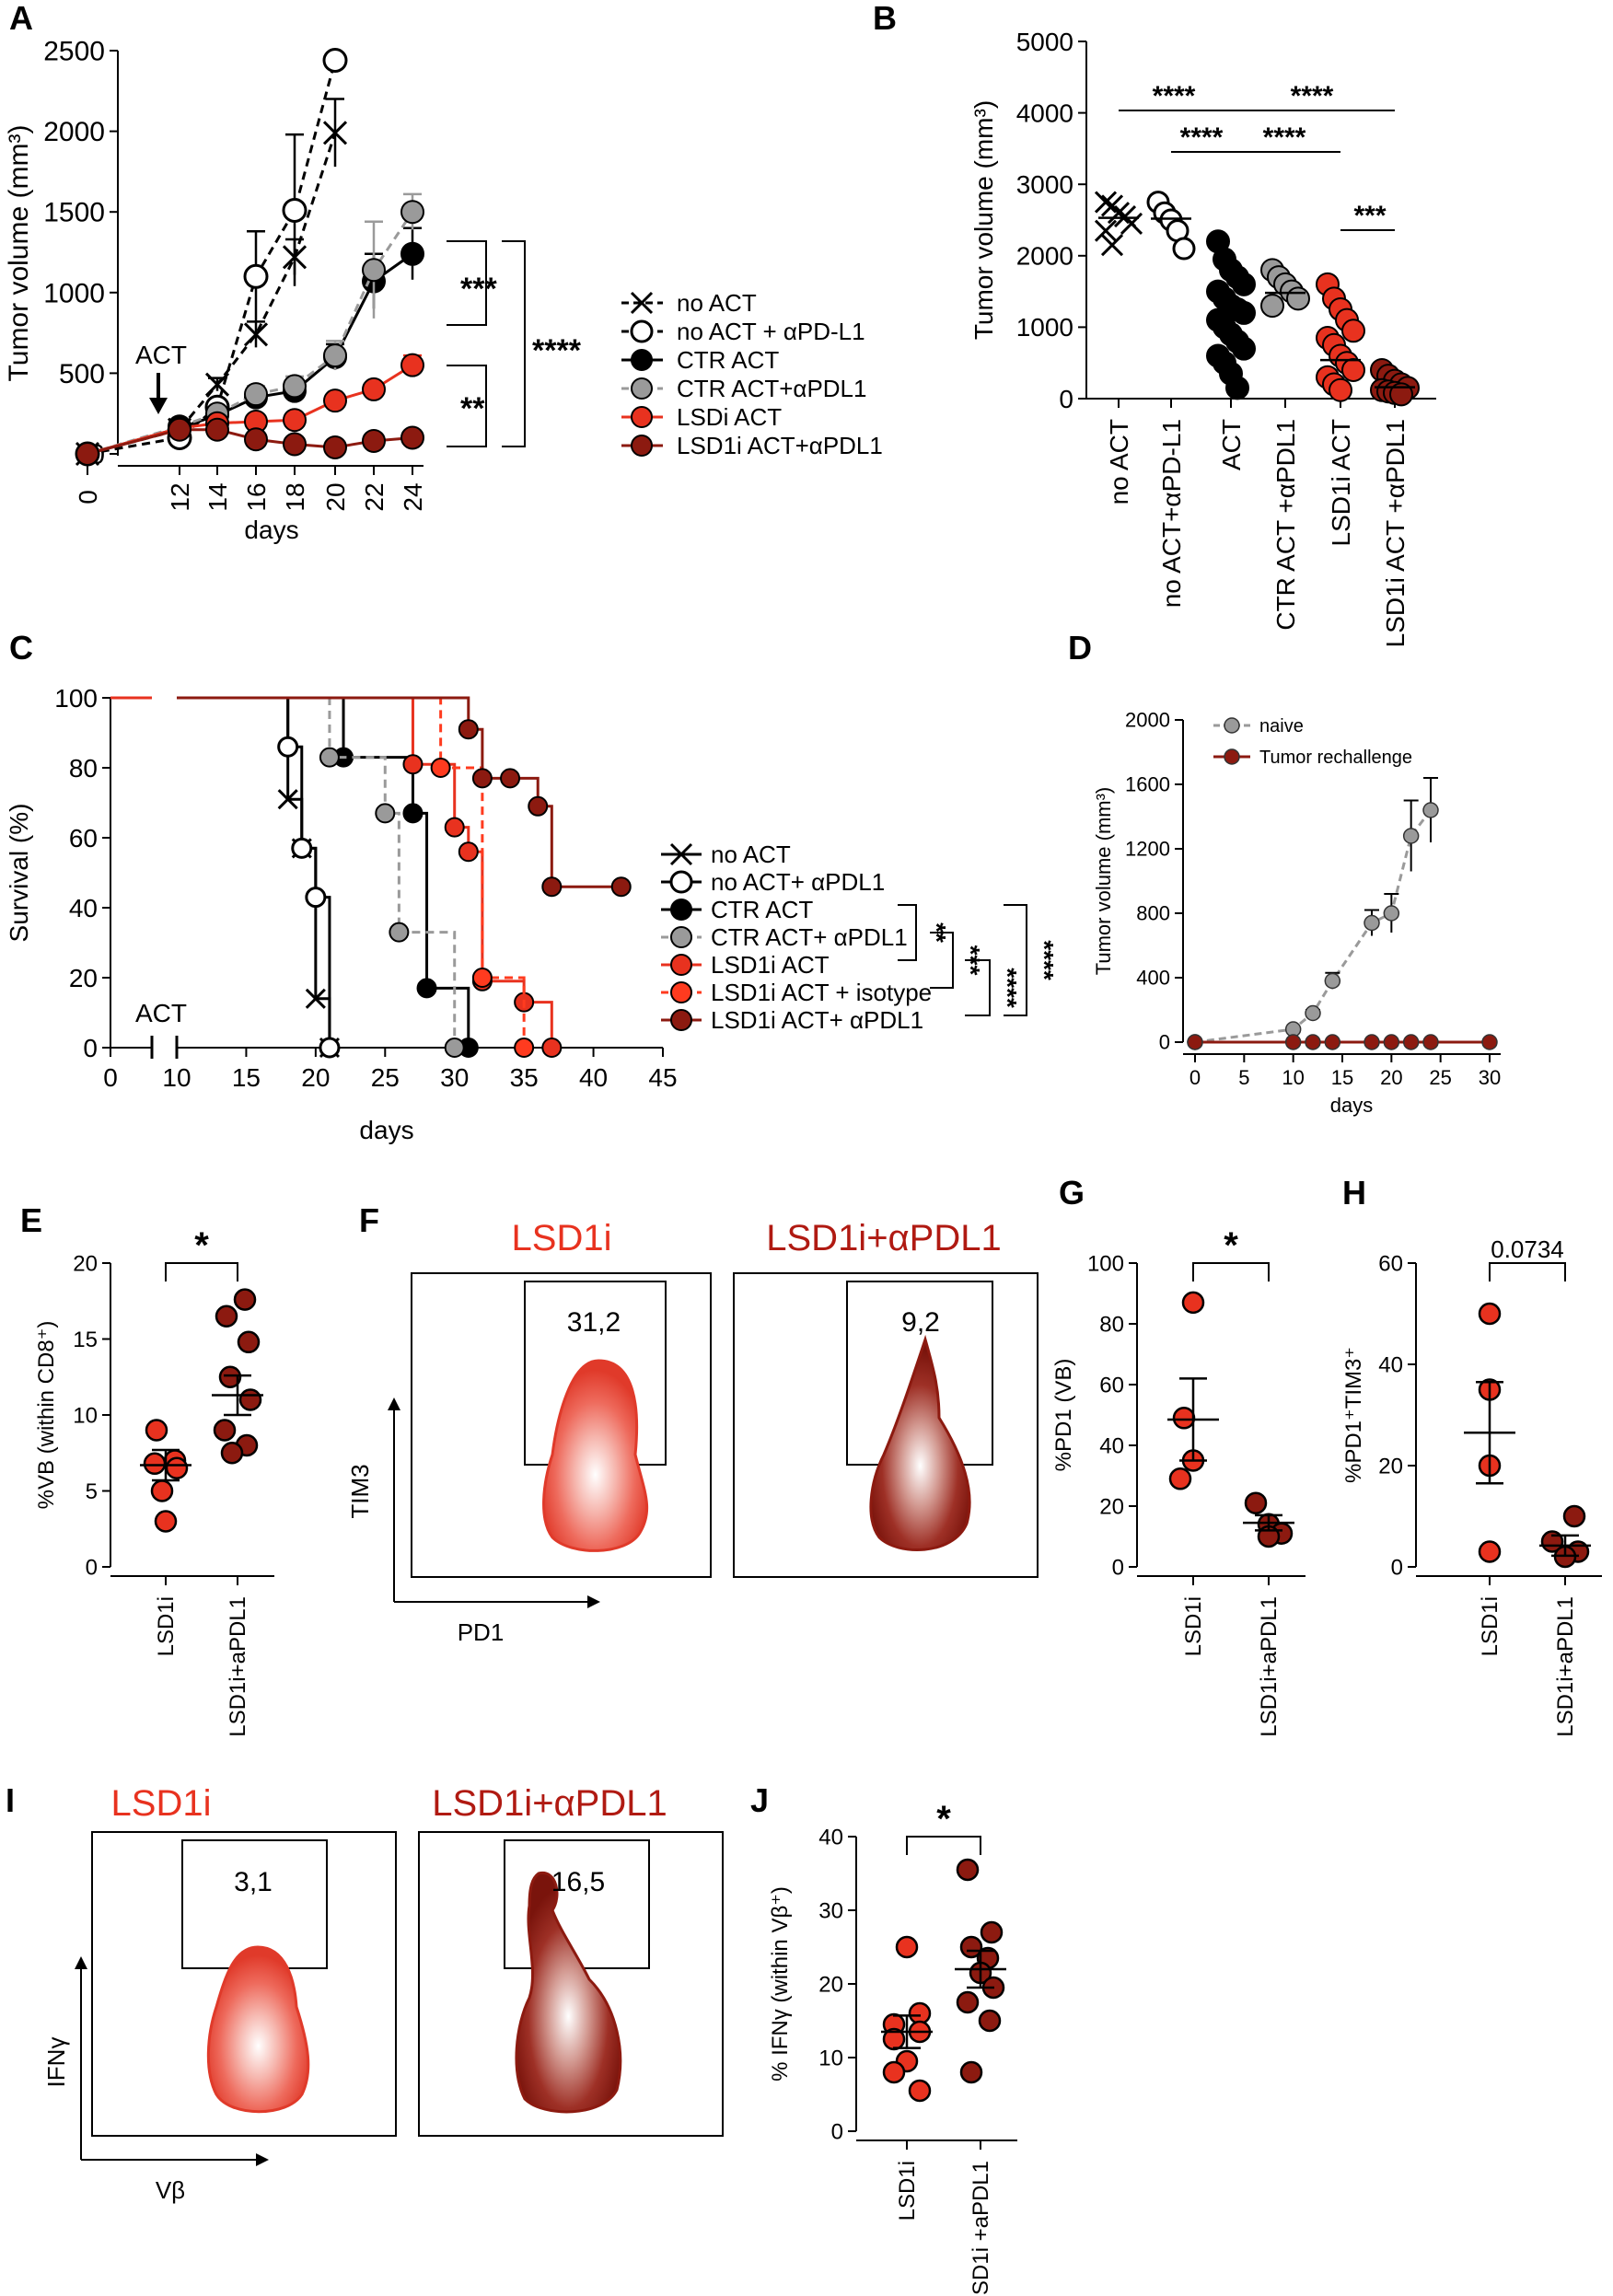 The height and width of the screenshot is (2296, 1613). What do you see at coordinates (1195, 1077) in the screenshot?
I see `d-x-tick-label: 0` at bounding box center [1195, 1077].